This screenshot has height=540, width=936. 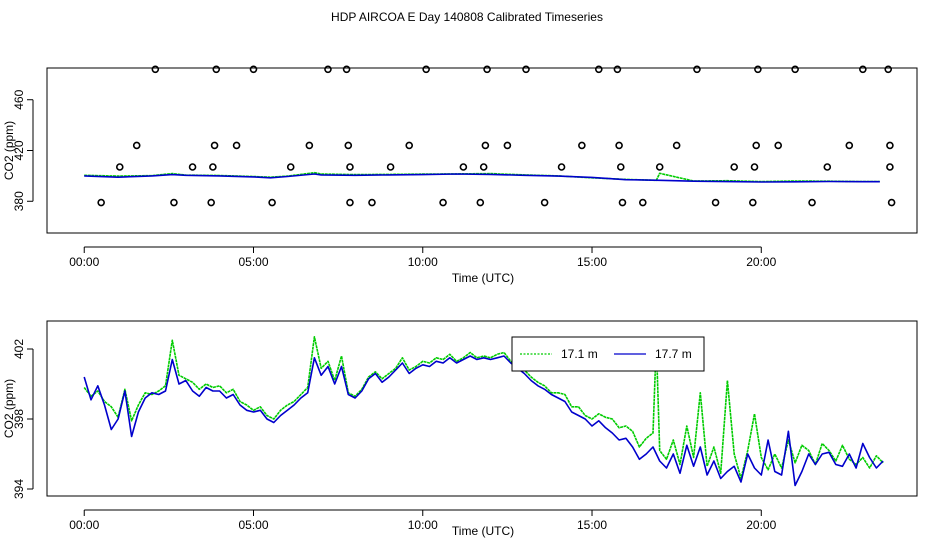 I want to click on panel-bottom-x-label: Time (UTC), so click(x=483, y=531).